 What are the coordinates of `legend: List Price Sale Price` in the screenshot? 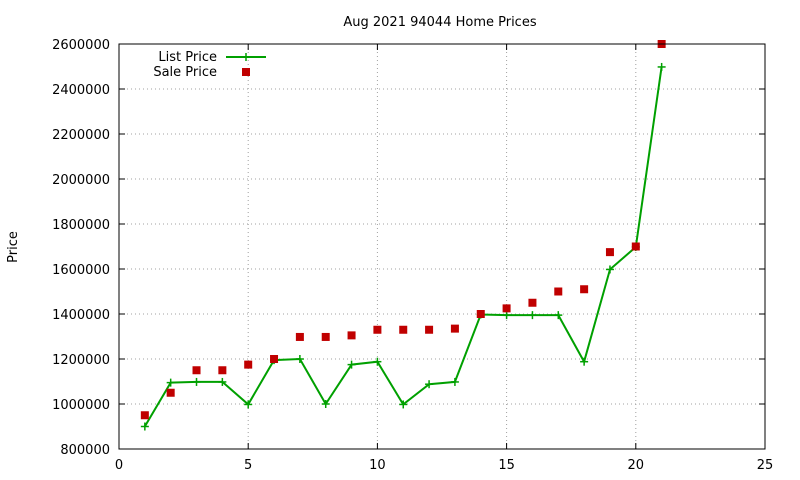 It's located at (209, 65).